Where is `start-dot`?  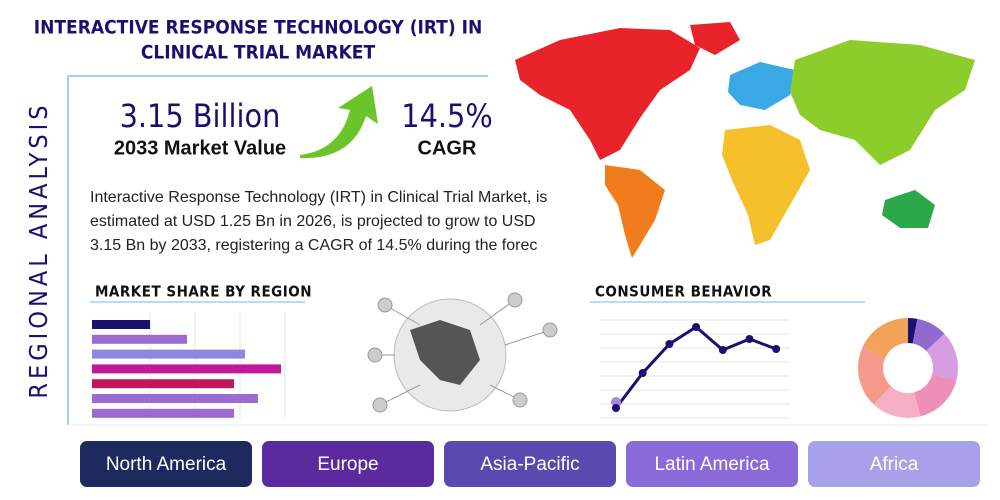 start-dot is located at coordinates (616, 402).